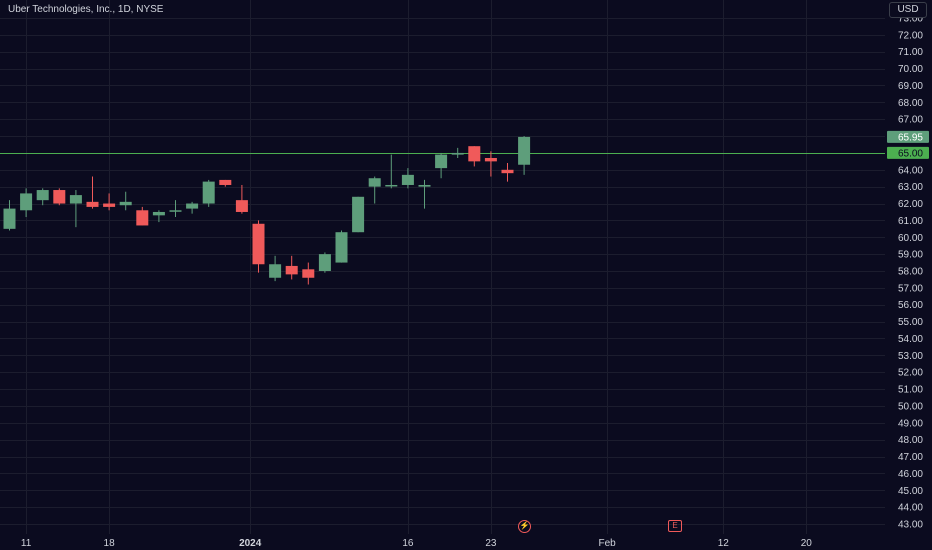  I want to click on y-tick-label: 49.00, so click(910, 423).